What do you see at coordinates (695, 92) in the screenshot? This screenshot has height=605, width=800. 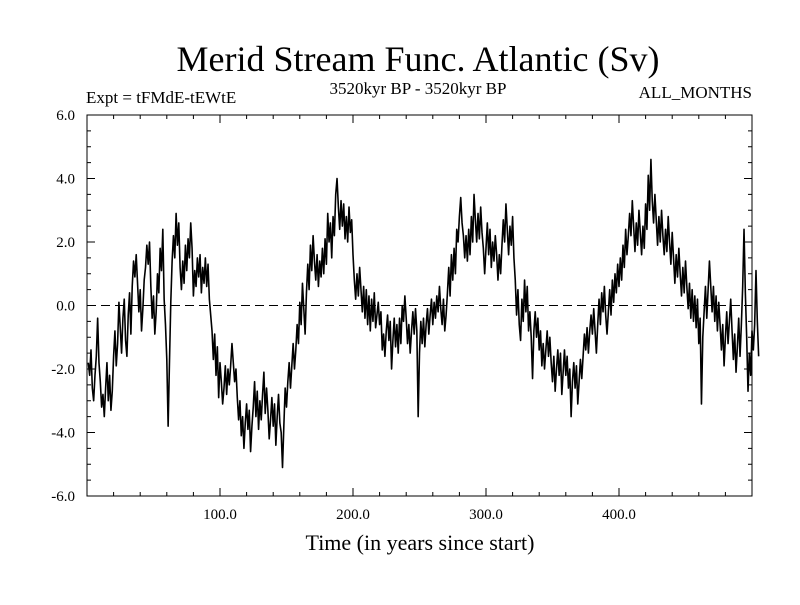 I see `months-label: ALL_MONTHS` at bounding box center [695, 92].